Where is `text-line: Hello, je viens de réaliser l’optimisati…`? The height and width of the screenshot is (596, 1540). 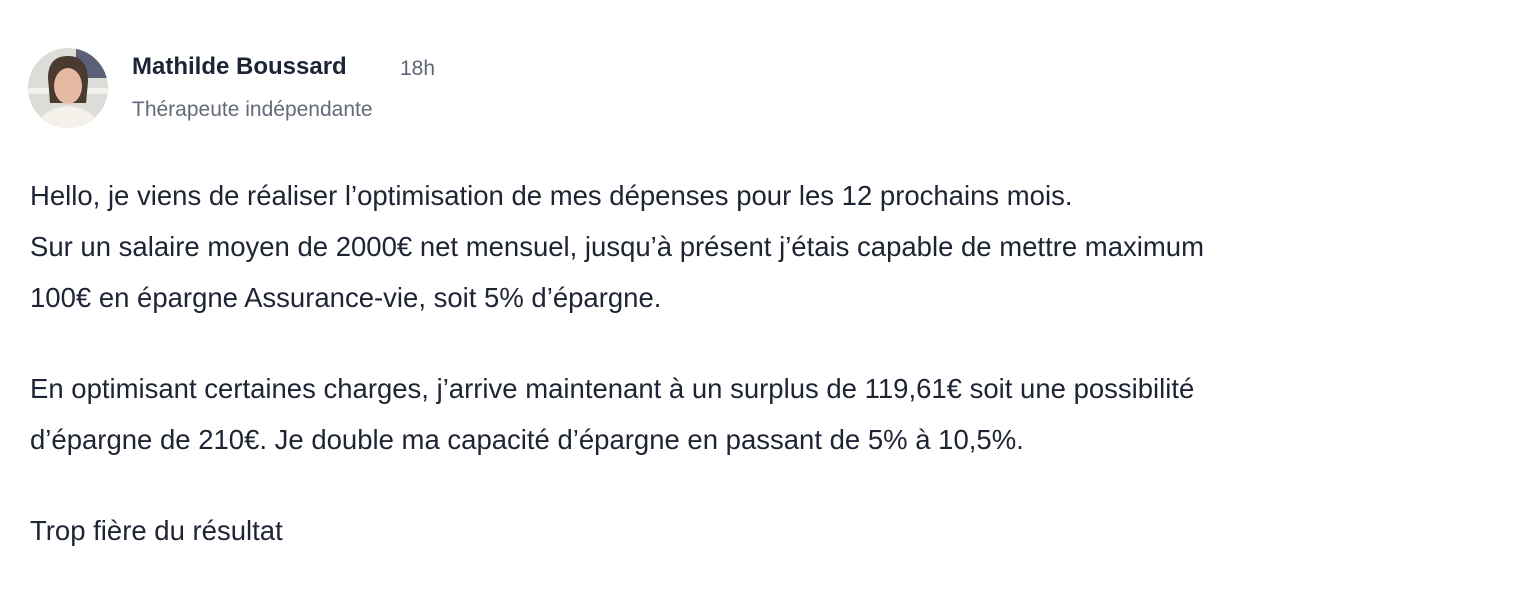
text-line: Hello, je viens de réaliser l’optimisati… is located at coordinates (551, 195).